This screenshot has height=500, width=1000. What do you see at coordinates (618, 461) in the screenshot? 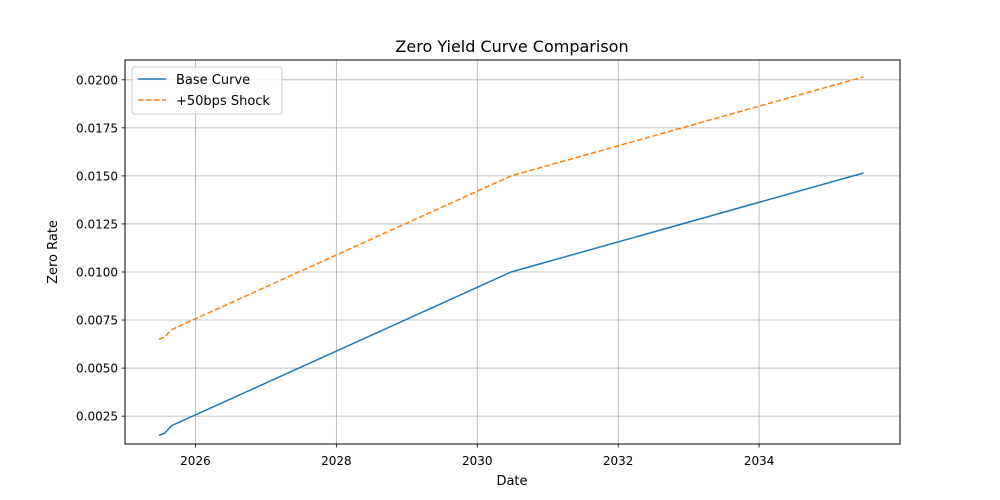
I see `x-tick-label: 2032` at bounding box center [618, 461].